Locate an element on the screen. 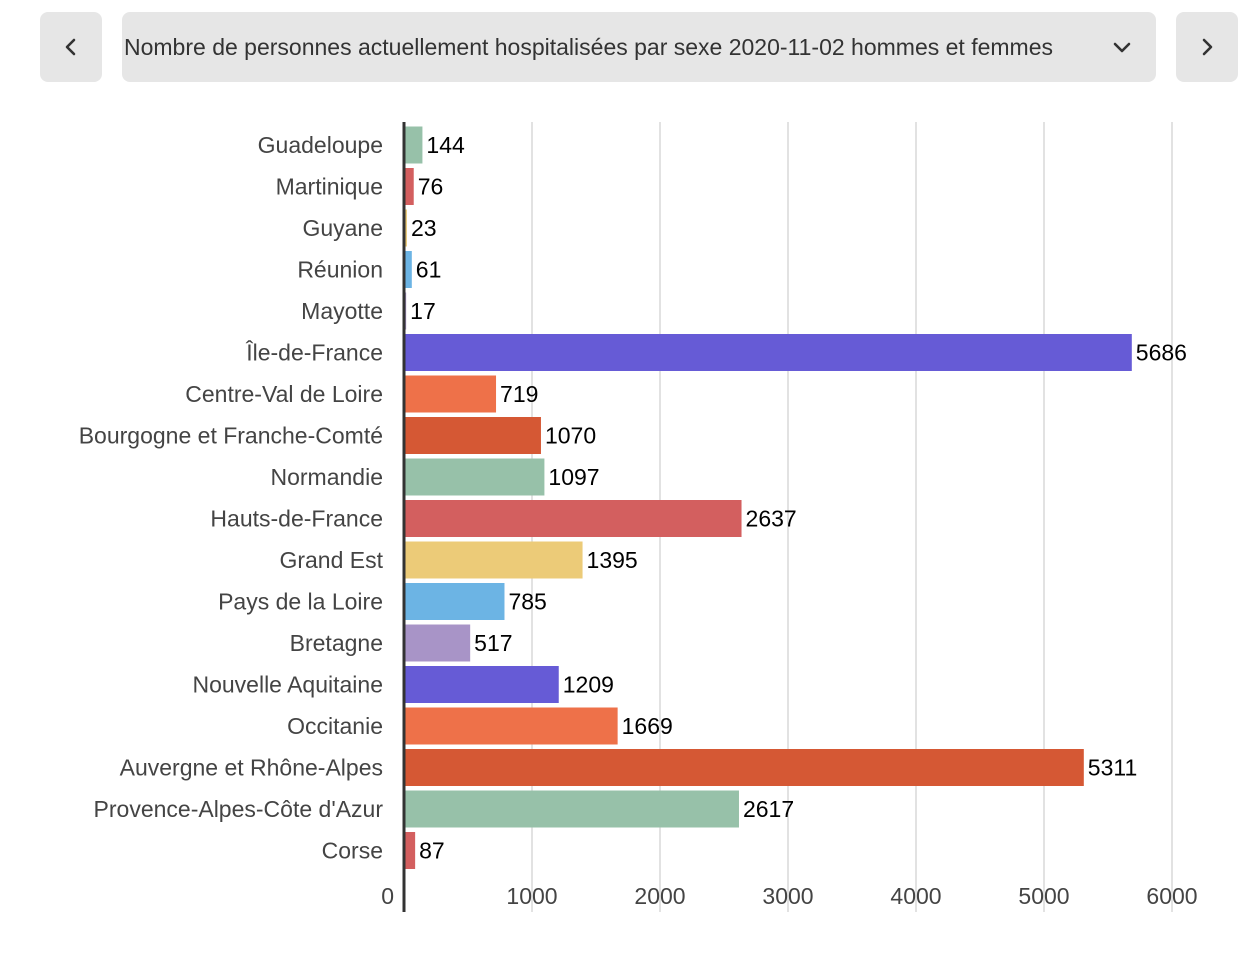 The image size is (1240, 980). value-label: 144 is located at coordinates (445, 145).